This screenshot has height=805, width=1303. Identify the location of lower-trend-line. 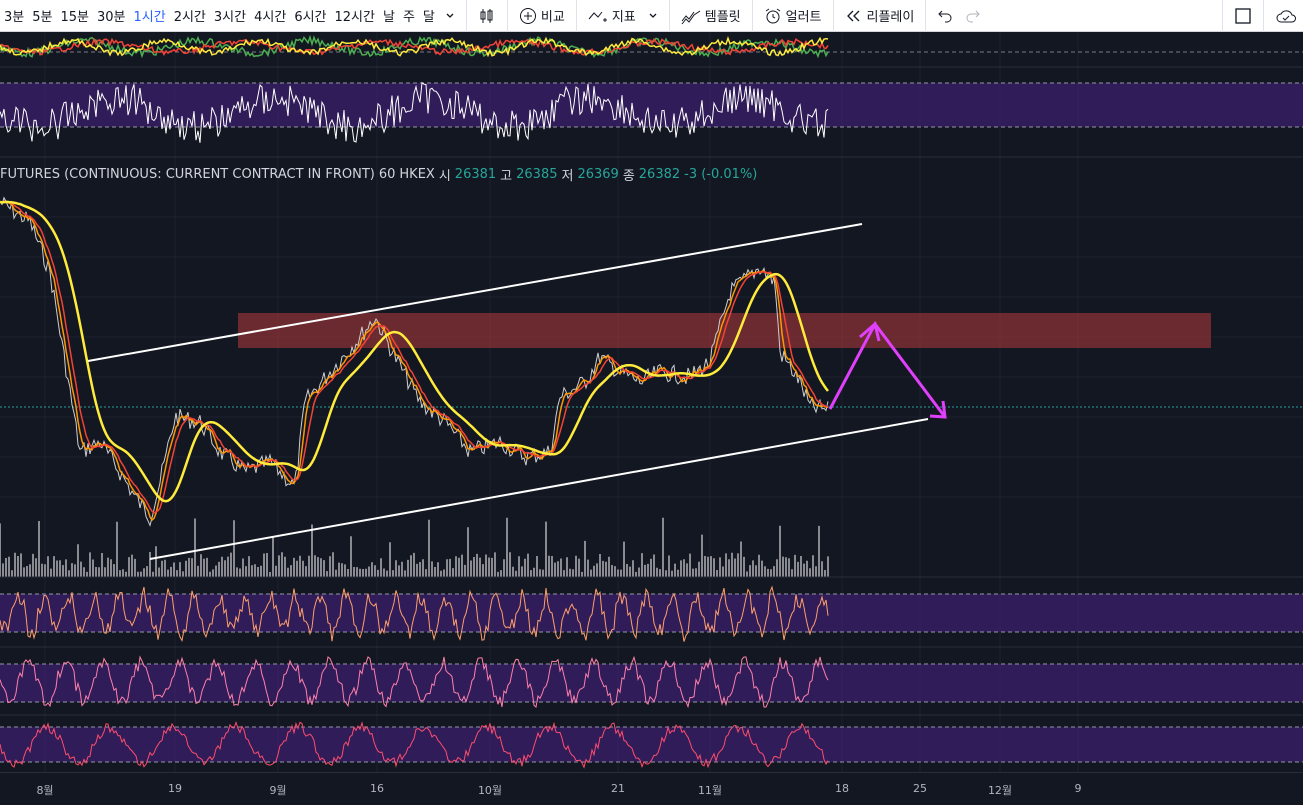
(539, 489).